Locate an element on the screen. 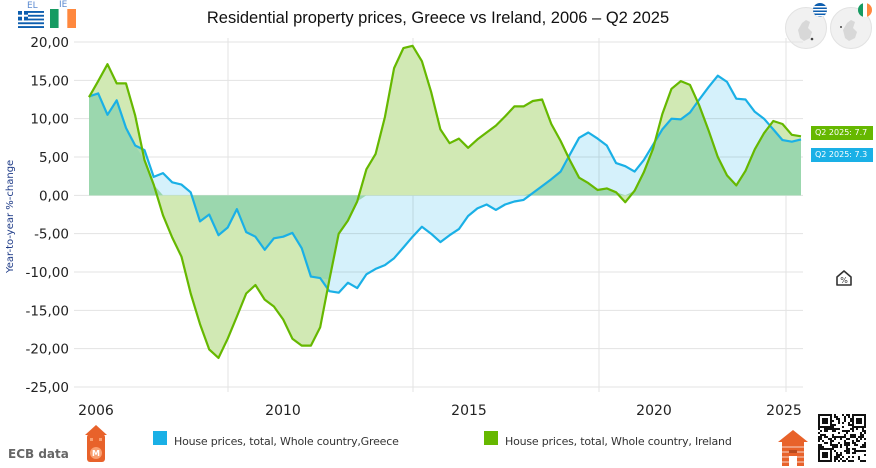 Image resolution: width=876 pixels, height=468 pixels. x-tick-label: 2006 is located at coordinates (96, 411).